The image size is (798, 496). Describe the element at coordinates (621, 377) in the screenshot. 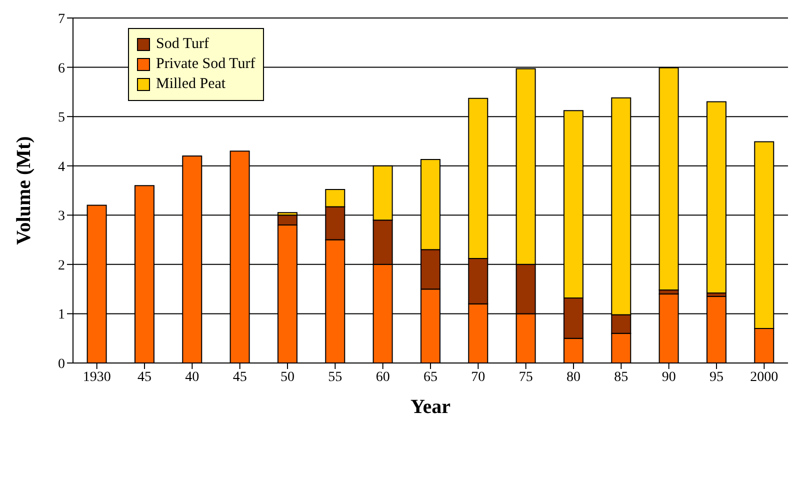

I see `x-tick-label: 85` at that location.